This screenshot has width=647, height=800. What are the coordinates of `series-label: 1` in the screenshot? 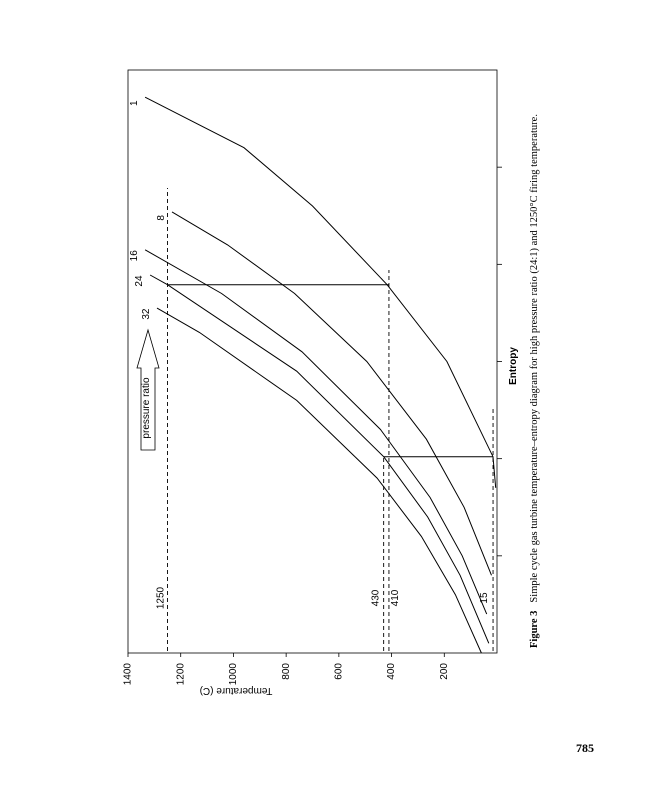 It's located at (134, 103).